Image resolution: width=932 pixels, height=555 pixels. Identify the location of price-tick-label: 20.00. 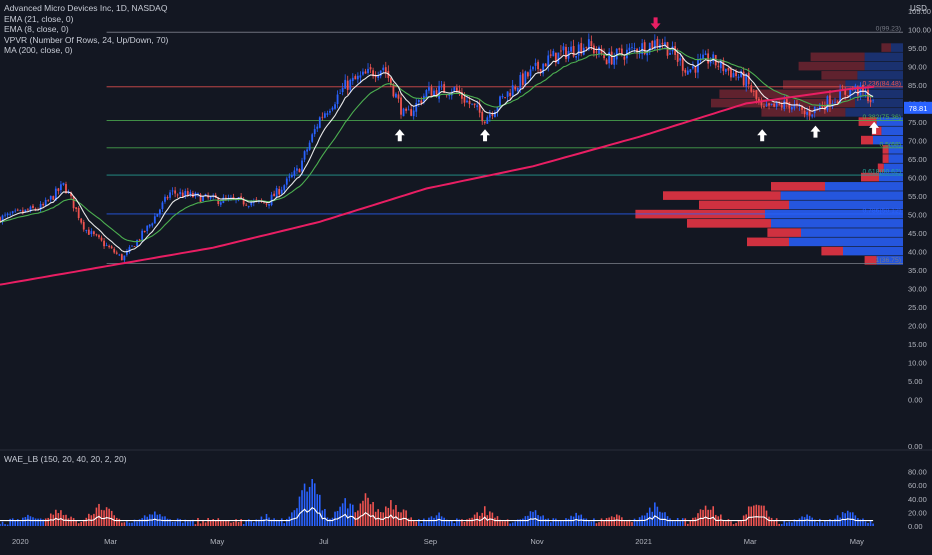
(917, 325).